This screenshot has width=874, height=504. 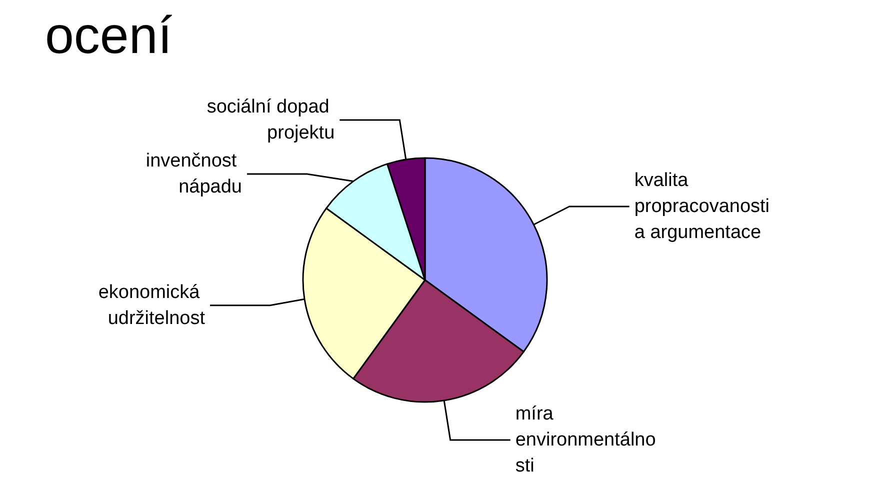 I want to click on chart-title: ocení, so click(x=109, y=36).